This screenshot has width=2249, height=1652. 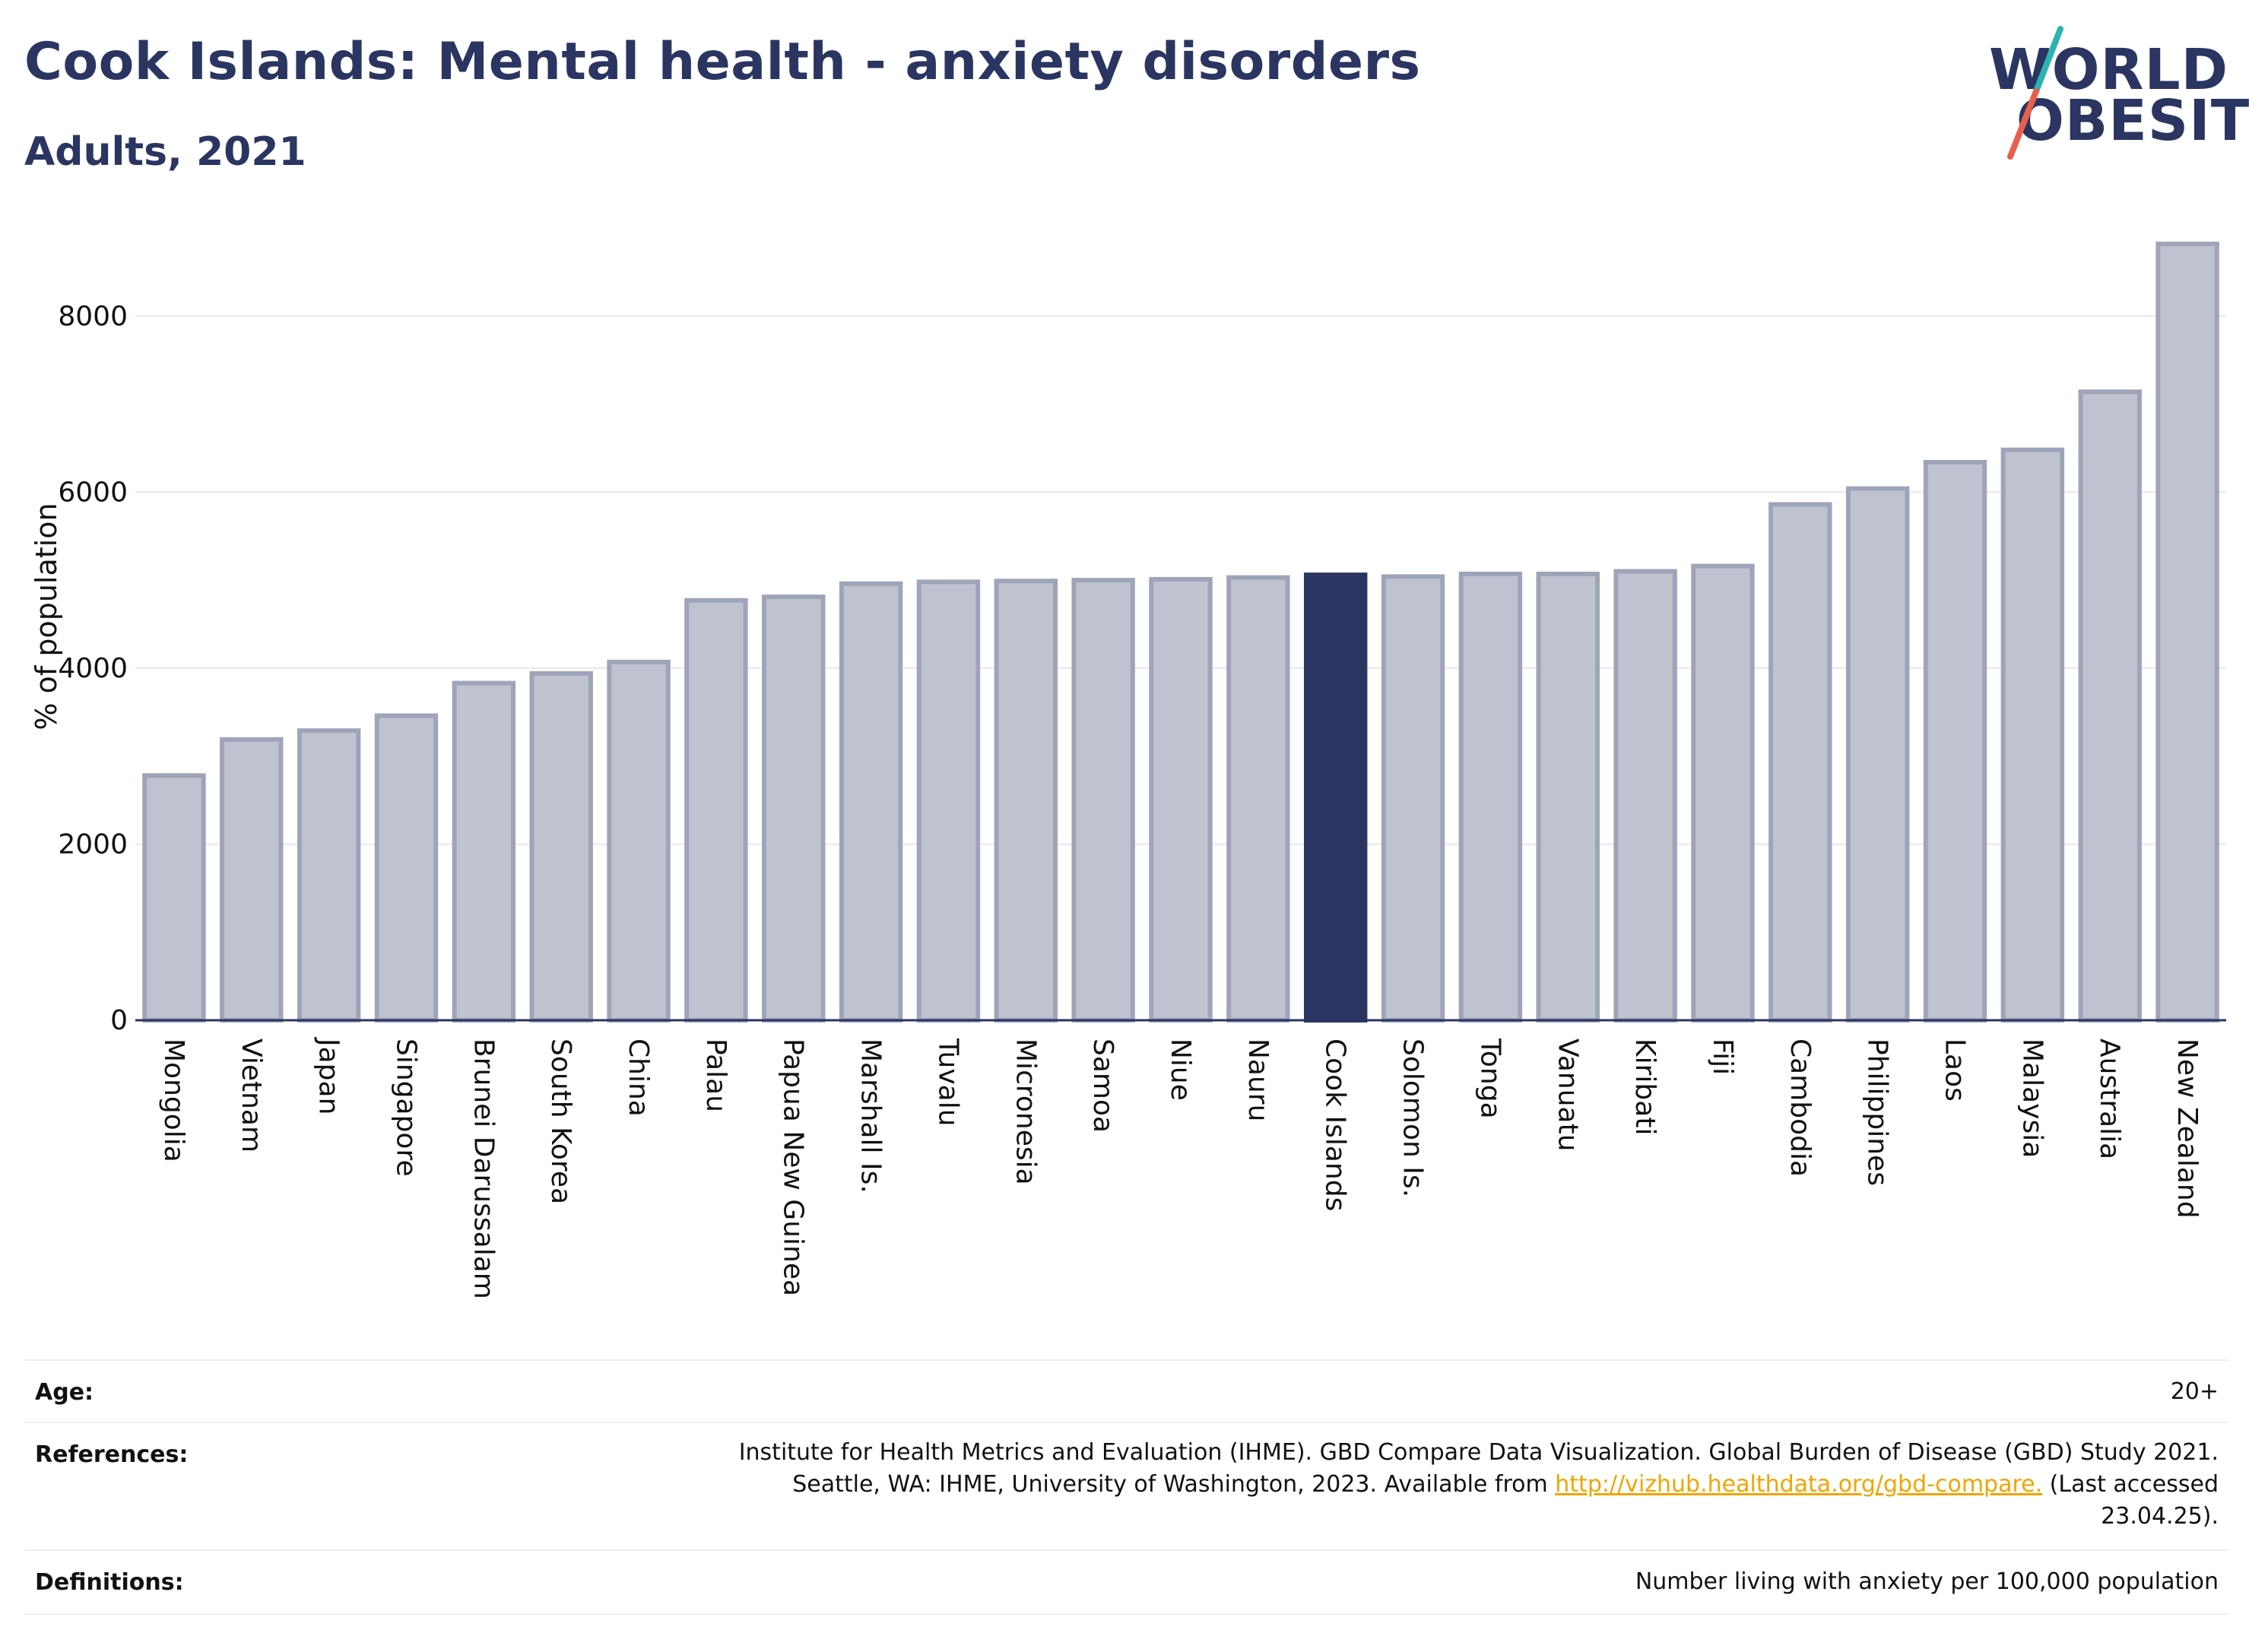 What do you see at coordinates (1258, 1079) in the screenshot?
I see `x-tick-label: Nauru` at bounding box center [1258, 1079].